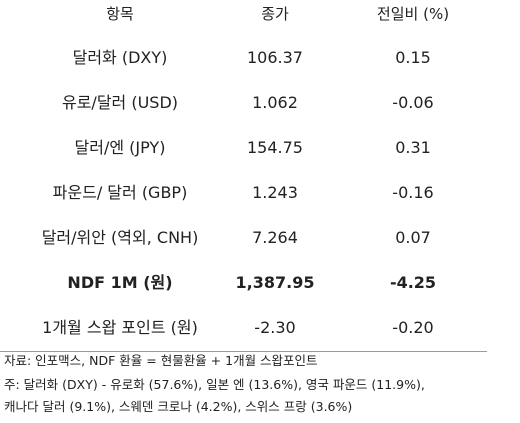  What do you see at coordinates (275, 14) in the screenshot?
I see `header-close: 종가` at bounding box center [275, 14].